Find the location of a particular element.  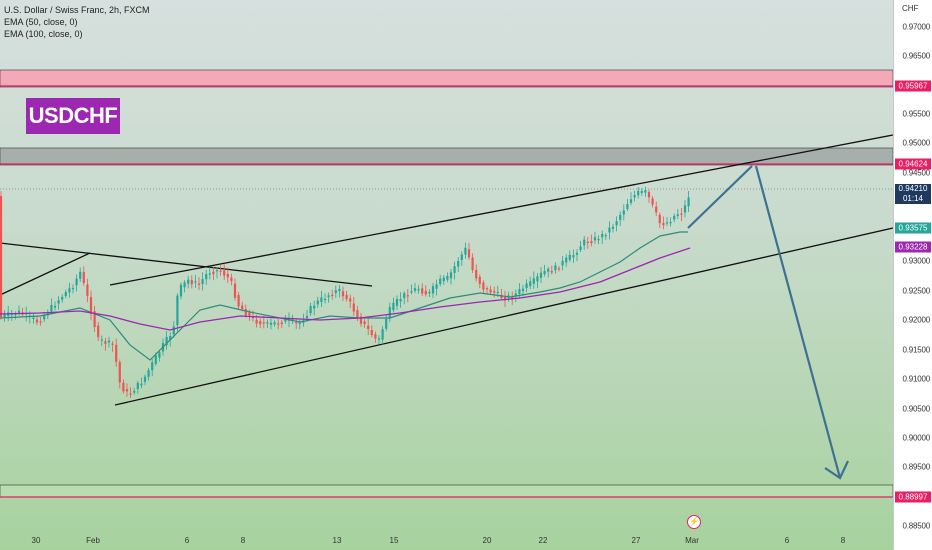

axis-tick: 0.95000 is located at coordinates (916, 143).